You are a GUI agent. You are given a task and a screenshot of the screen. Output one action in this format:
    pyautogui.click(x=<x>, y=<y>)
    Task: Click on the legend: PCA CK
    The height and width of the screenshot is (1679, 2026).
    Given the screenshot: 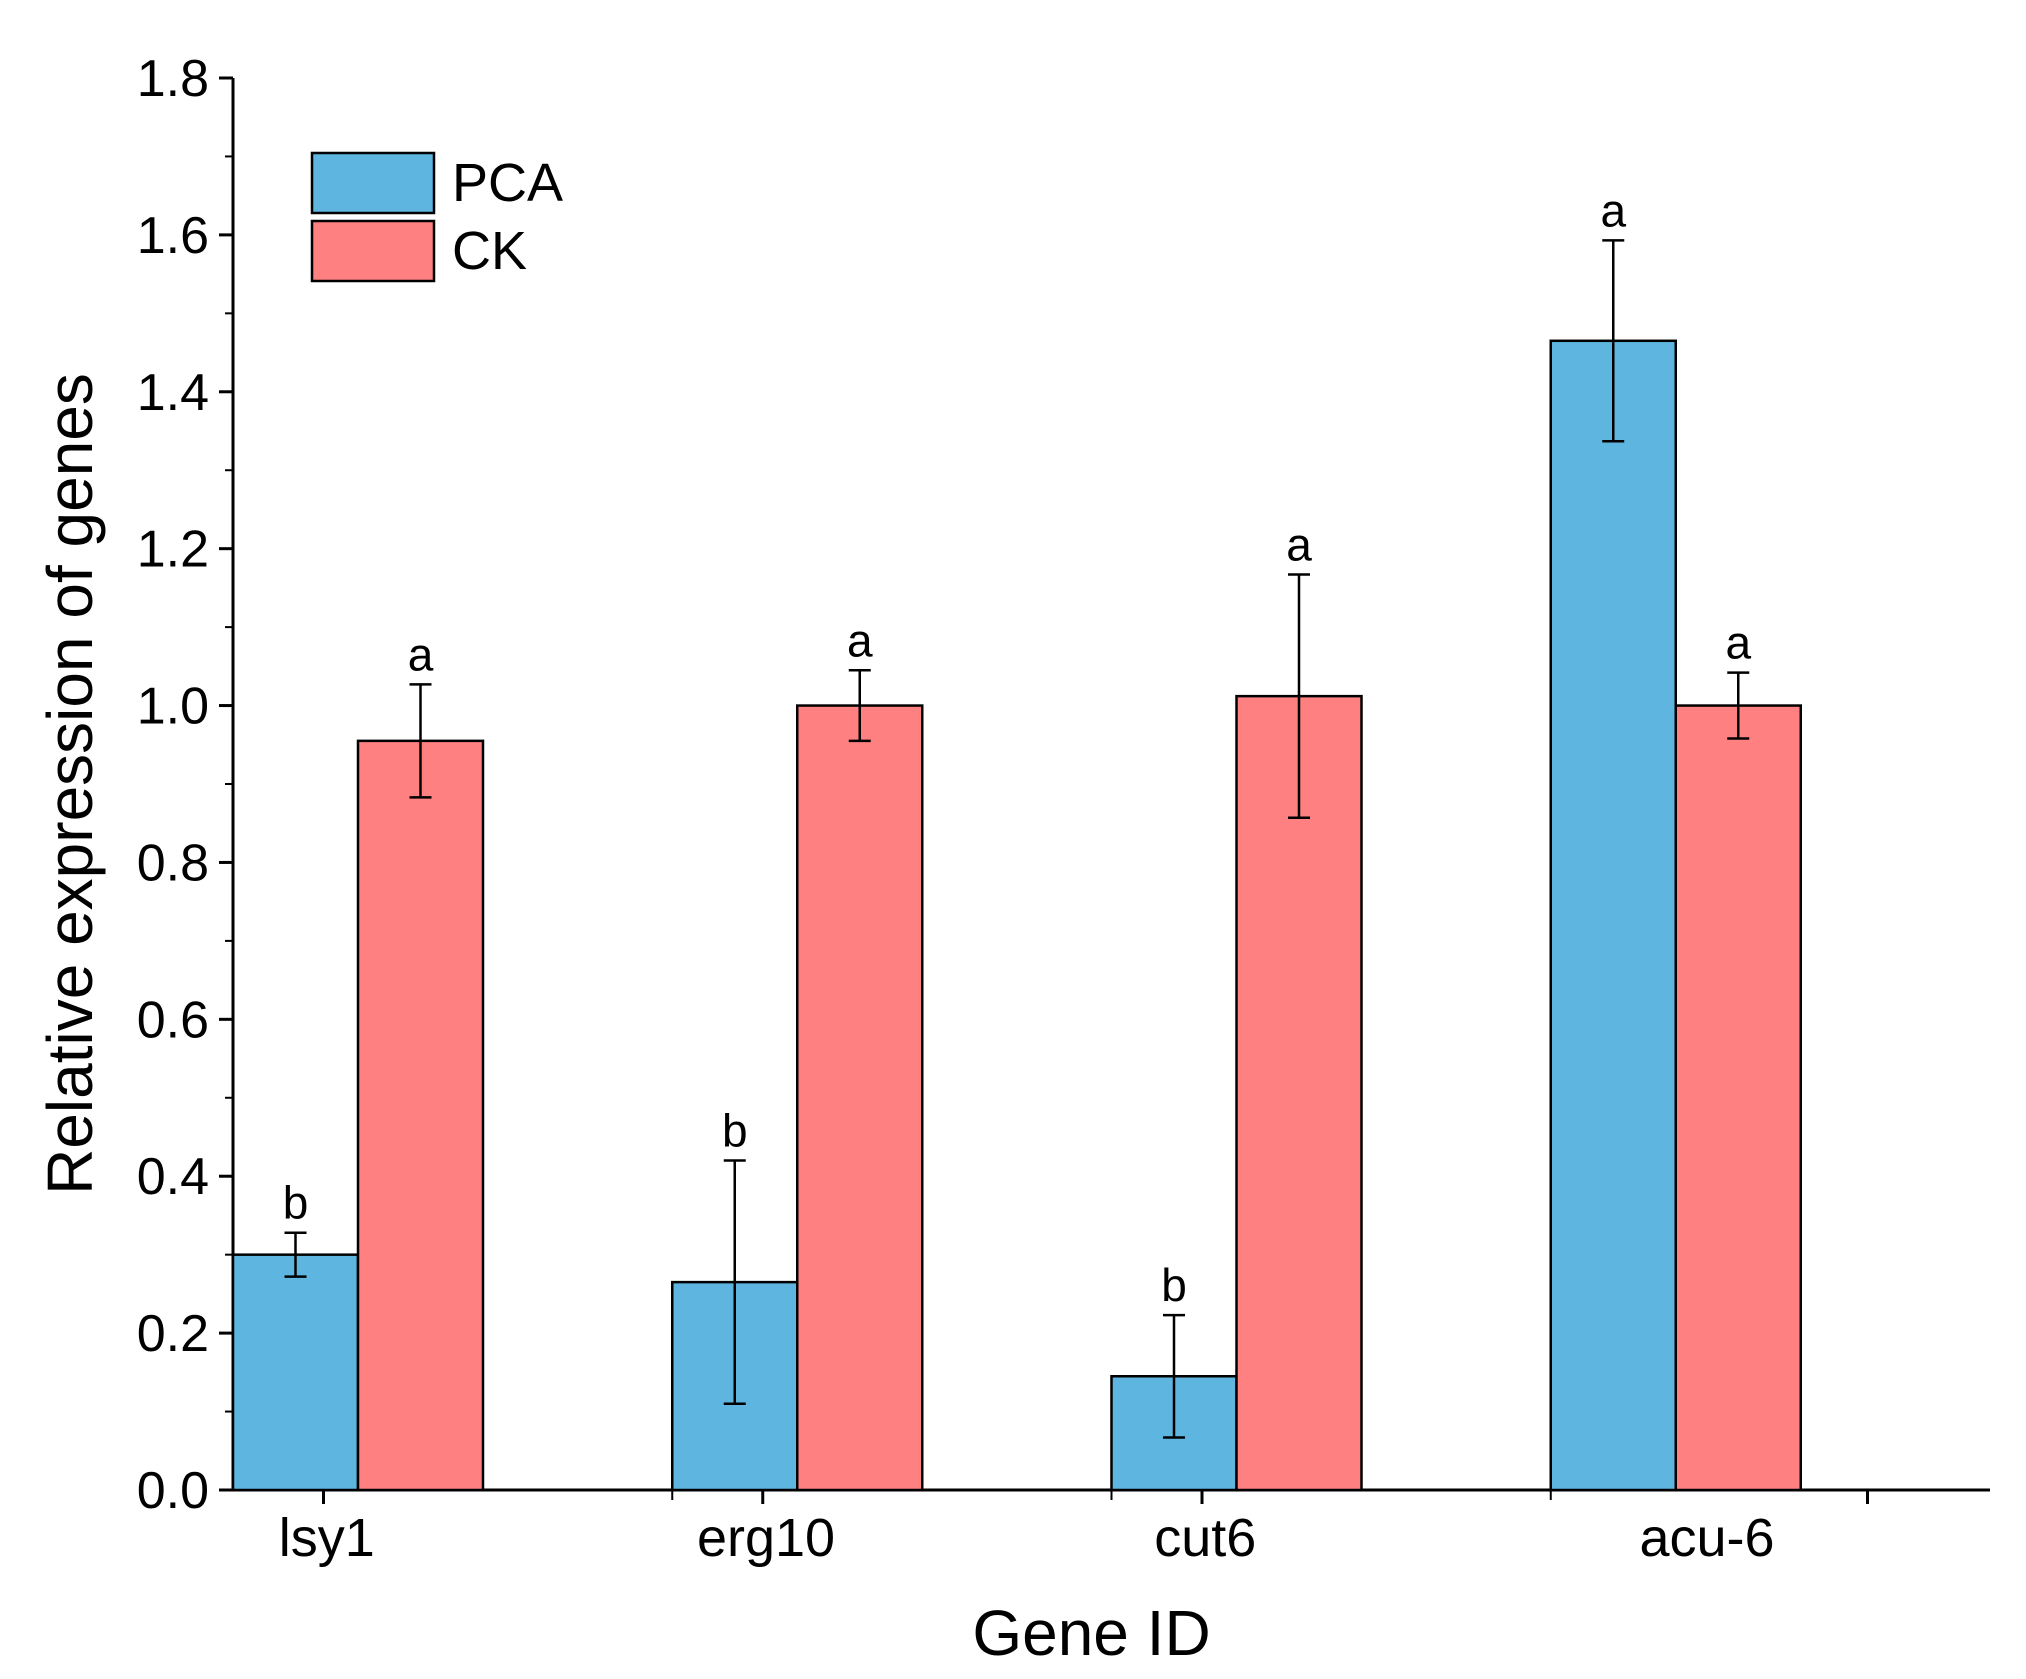 What is the action you would take?
    pyautogui.click(x=436, y=217)
    